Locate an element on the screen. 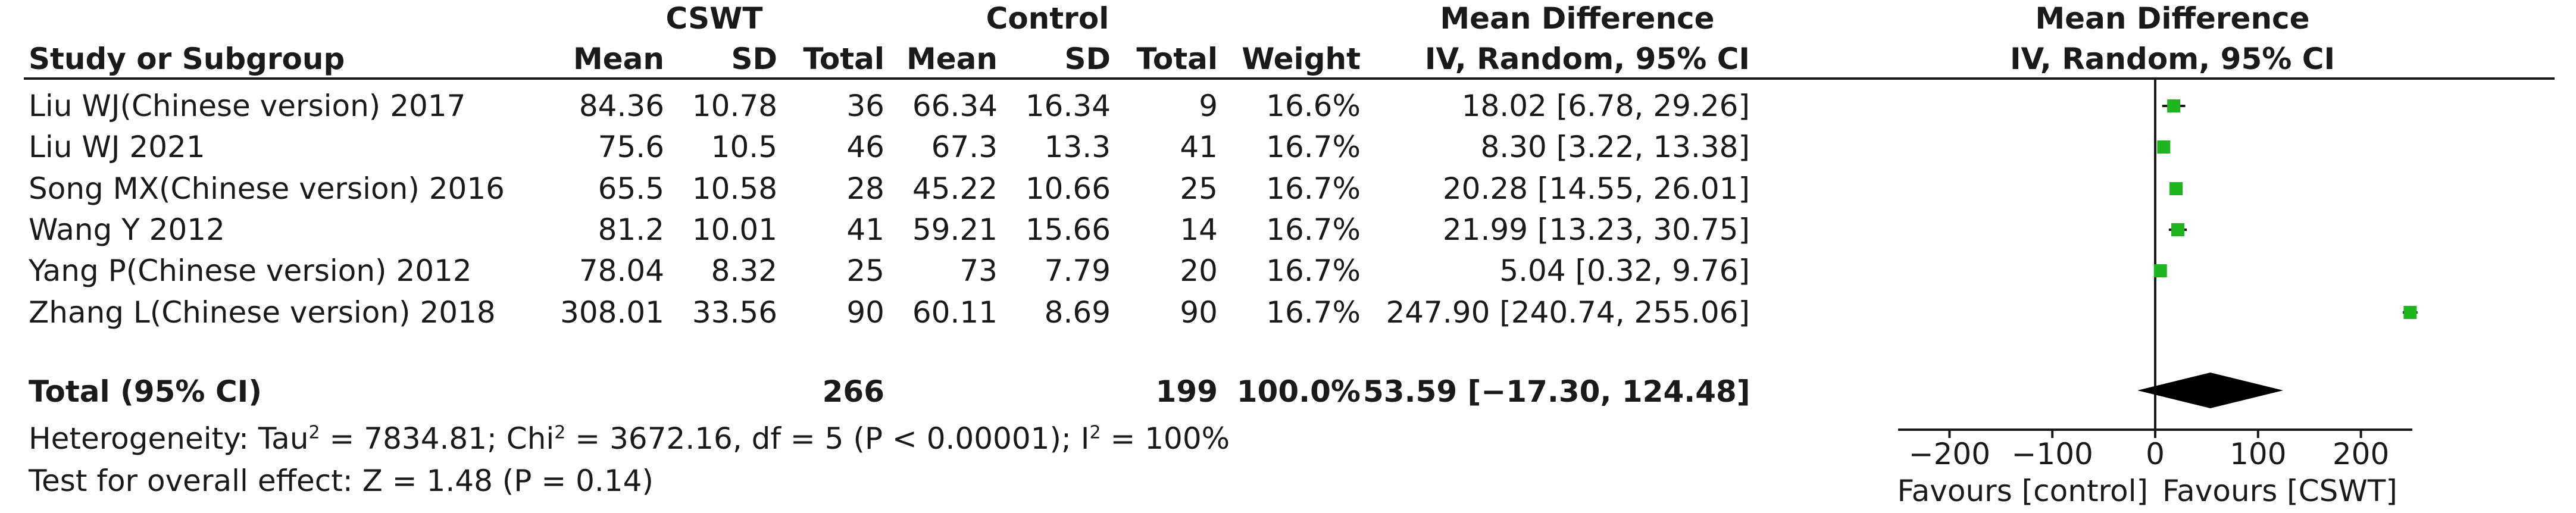 This screenshot has height=513, width=2576. md-header-title: Mean Difference is located at coordinates (1577, 18).